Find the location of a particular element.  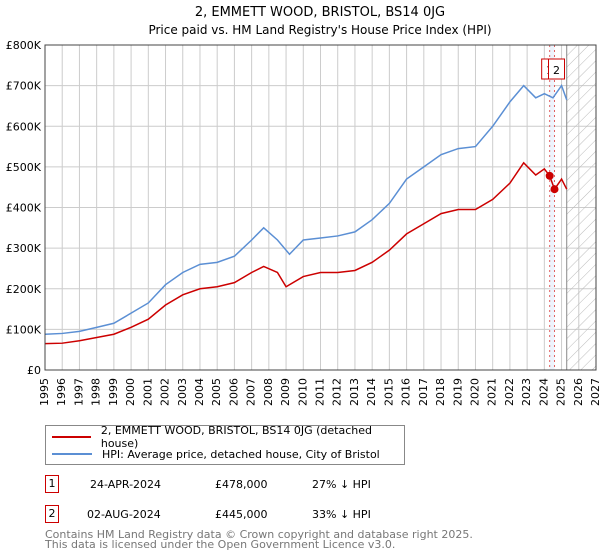

x-tick-label: 1996 is located at coordinates (61, 392).